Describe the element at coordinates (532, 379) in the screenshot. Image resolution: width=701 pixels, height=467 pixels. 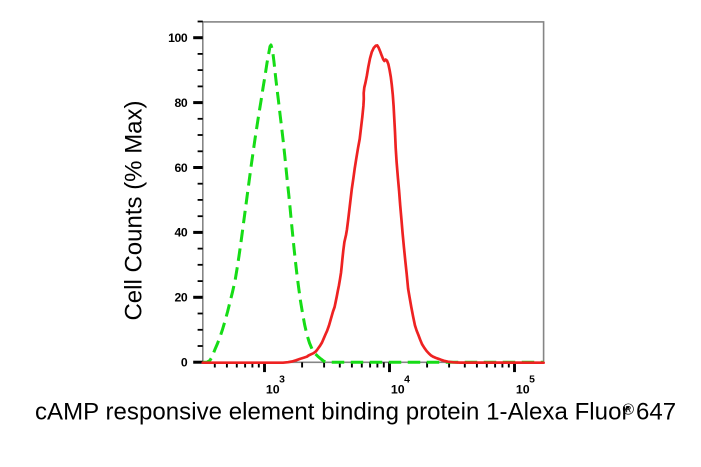
I see `svg-text: 5` at that location.